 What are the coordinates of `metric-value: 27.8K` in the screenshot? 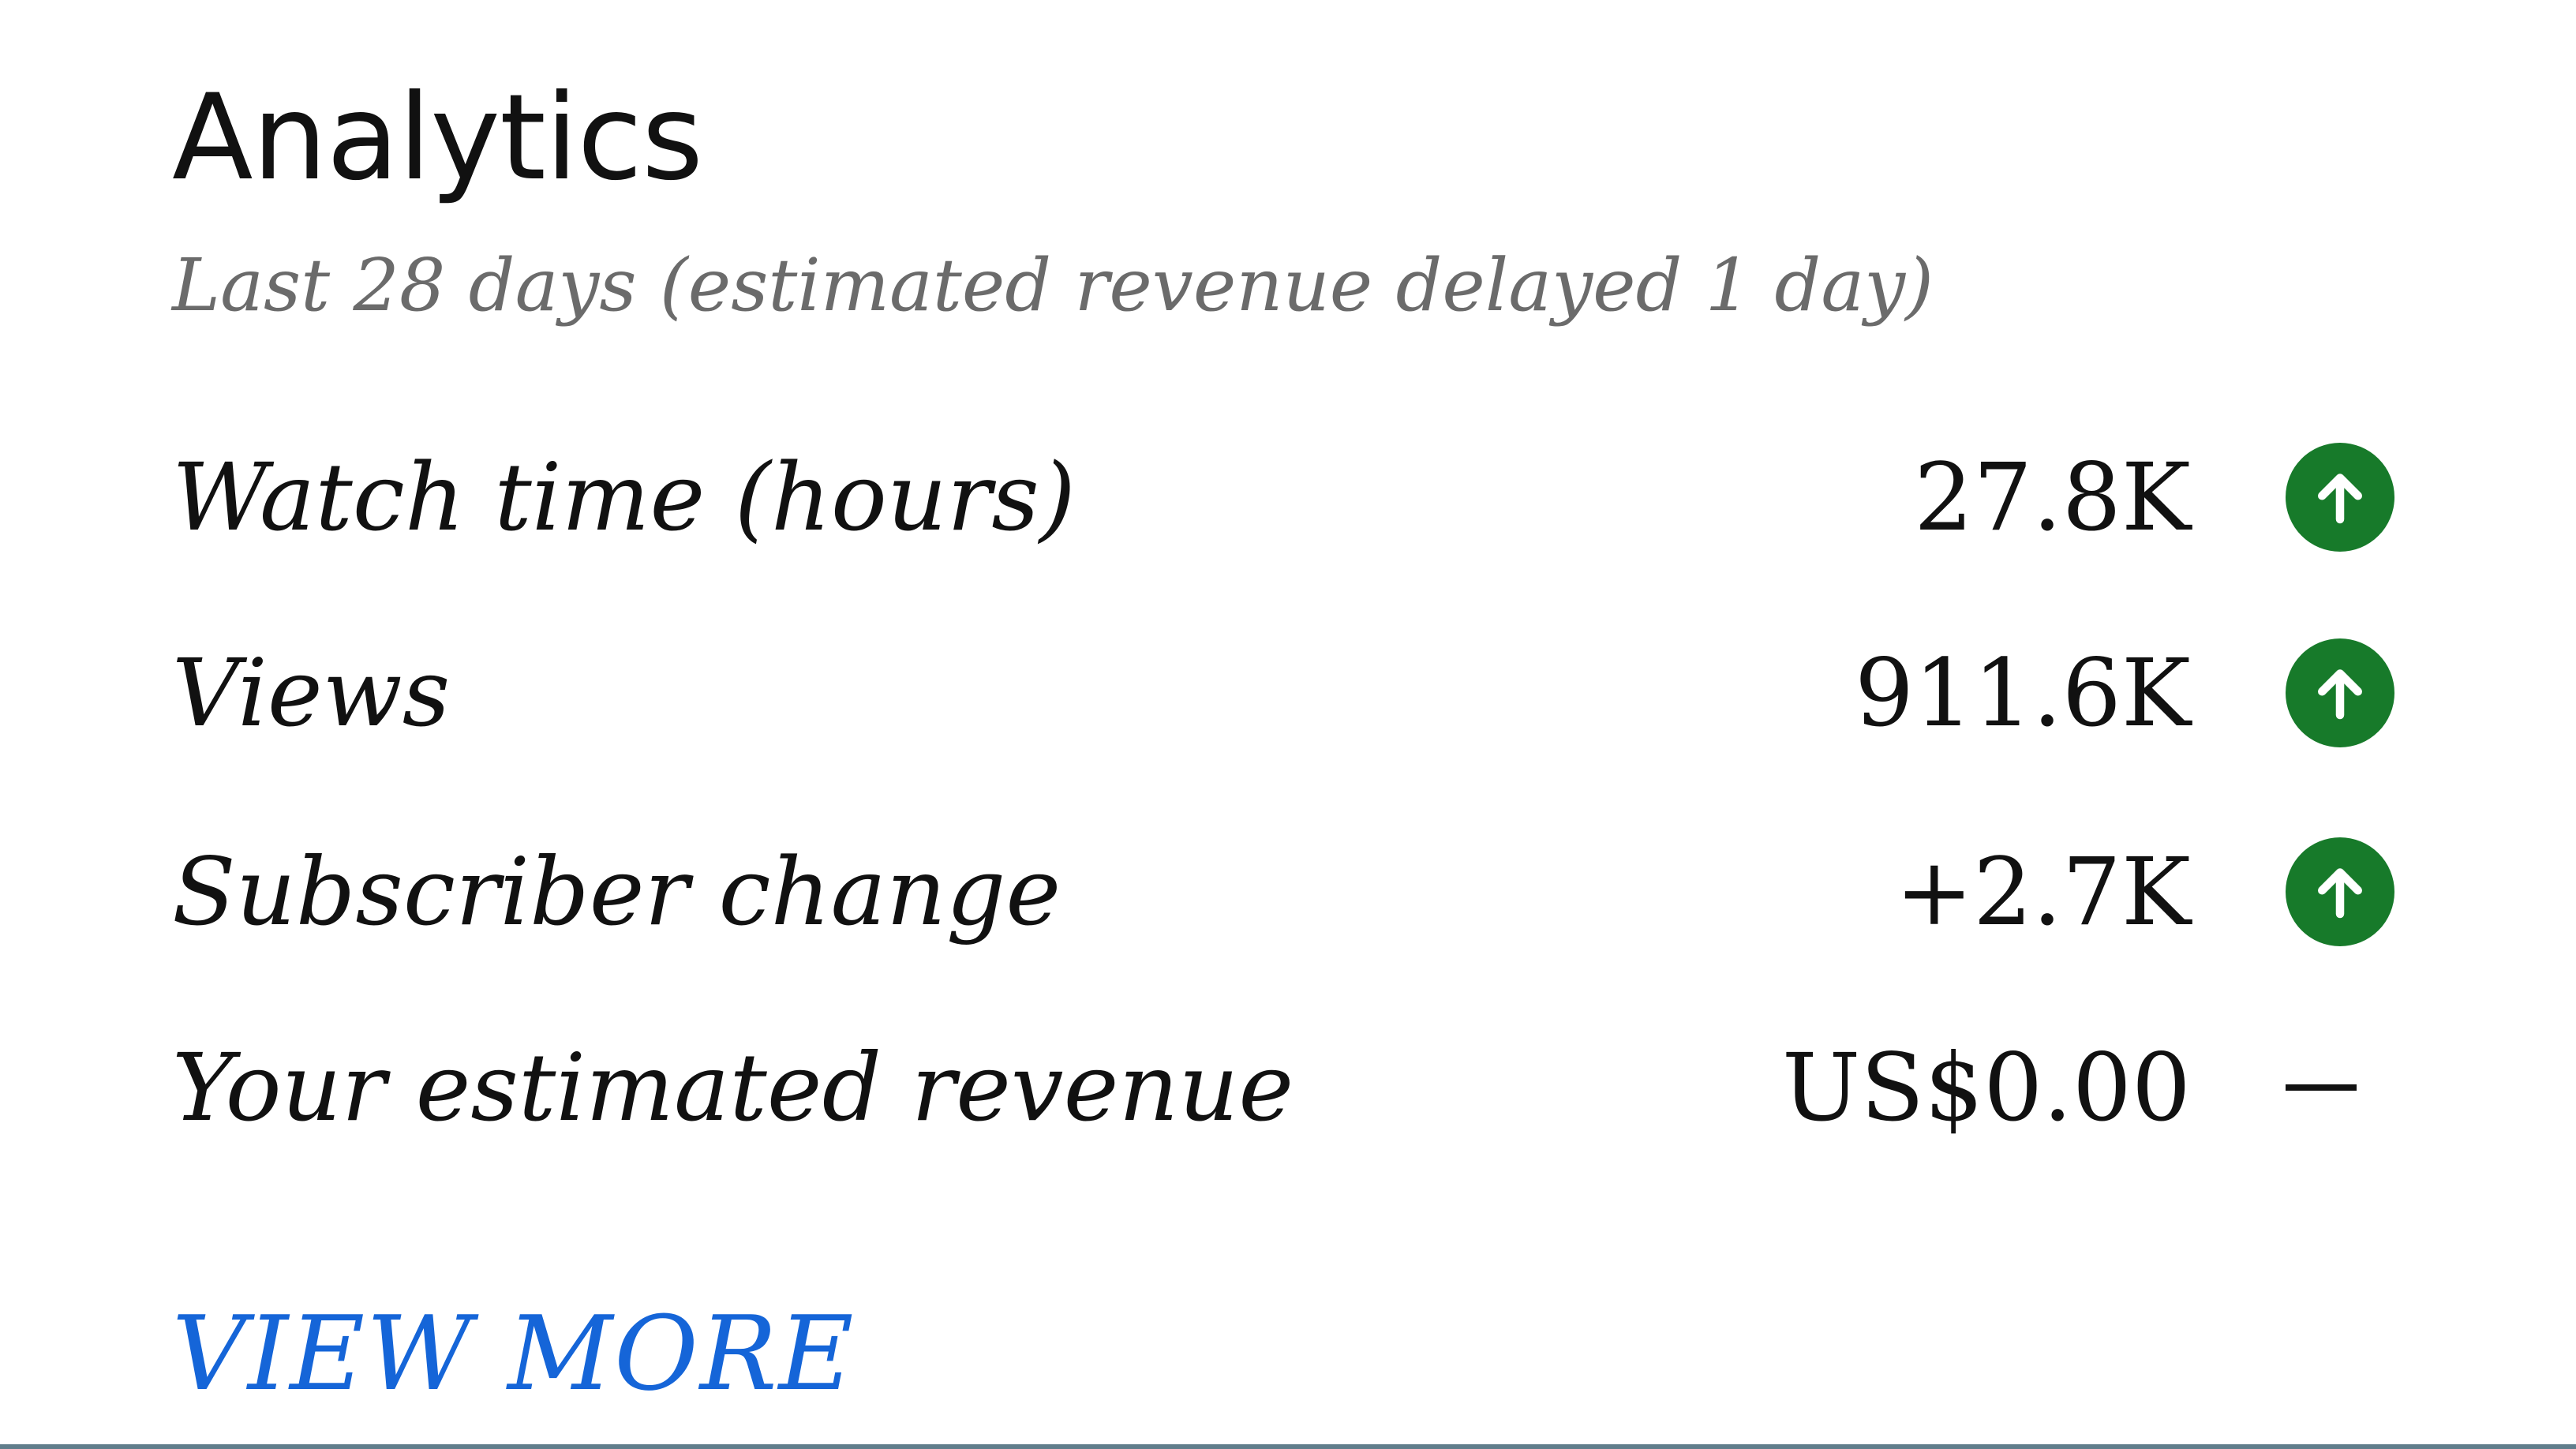 It's located at (2052, 497).